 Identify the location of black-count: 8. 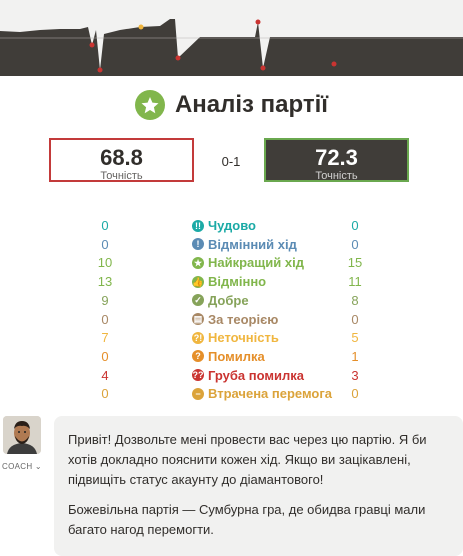
(355, 300).